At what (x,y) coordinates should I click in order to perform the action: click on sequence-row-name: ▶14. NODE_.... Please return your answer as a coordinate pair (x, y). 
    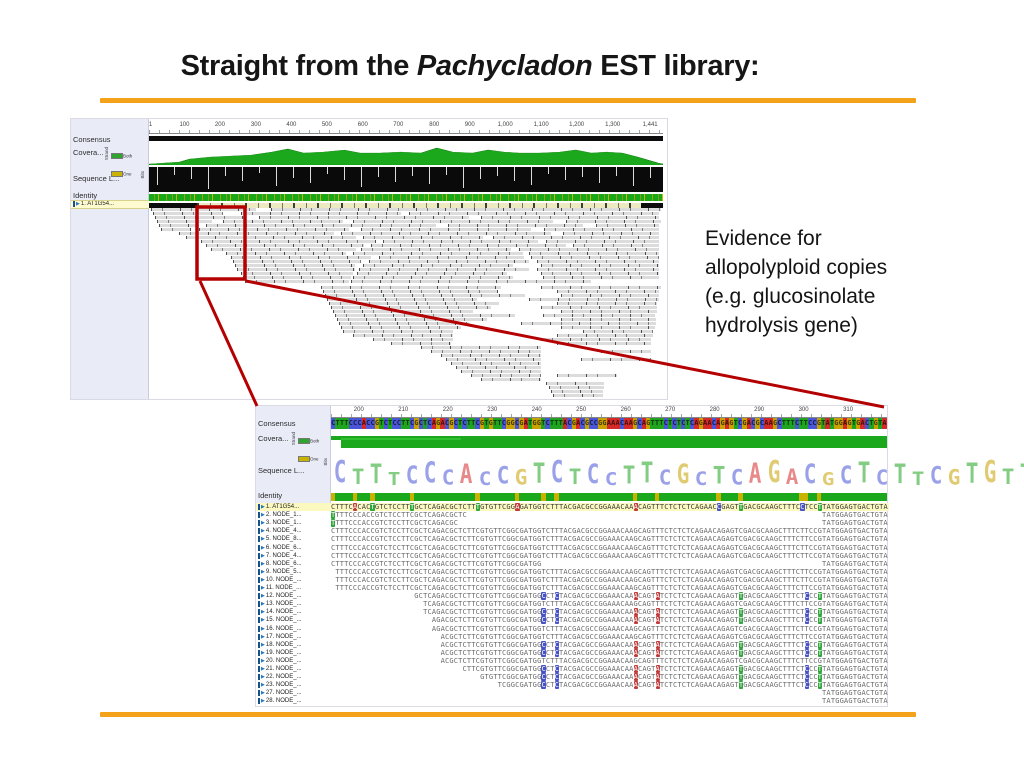
    Looking at the image, I should click on (293, 612).